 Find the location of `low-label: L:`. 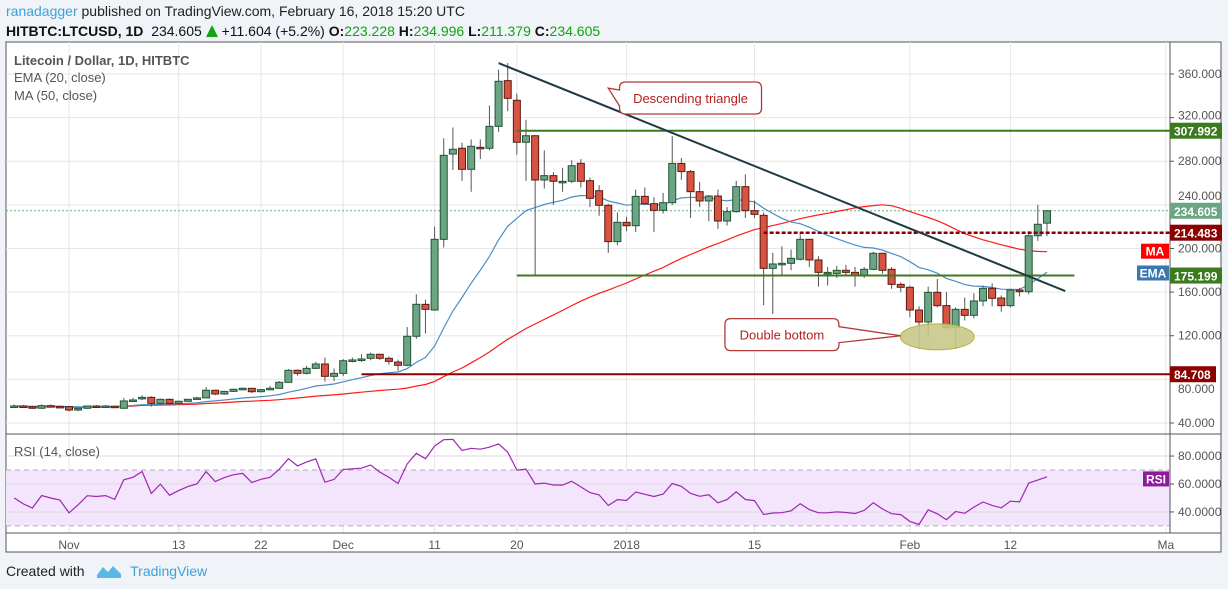

low-label: L: is located at coordinates (475, 31).